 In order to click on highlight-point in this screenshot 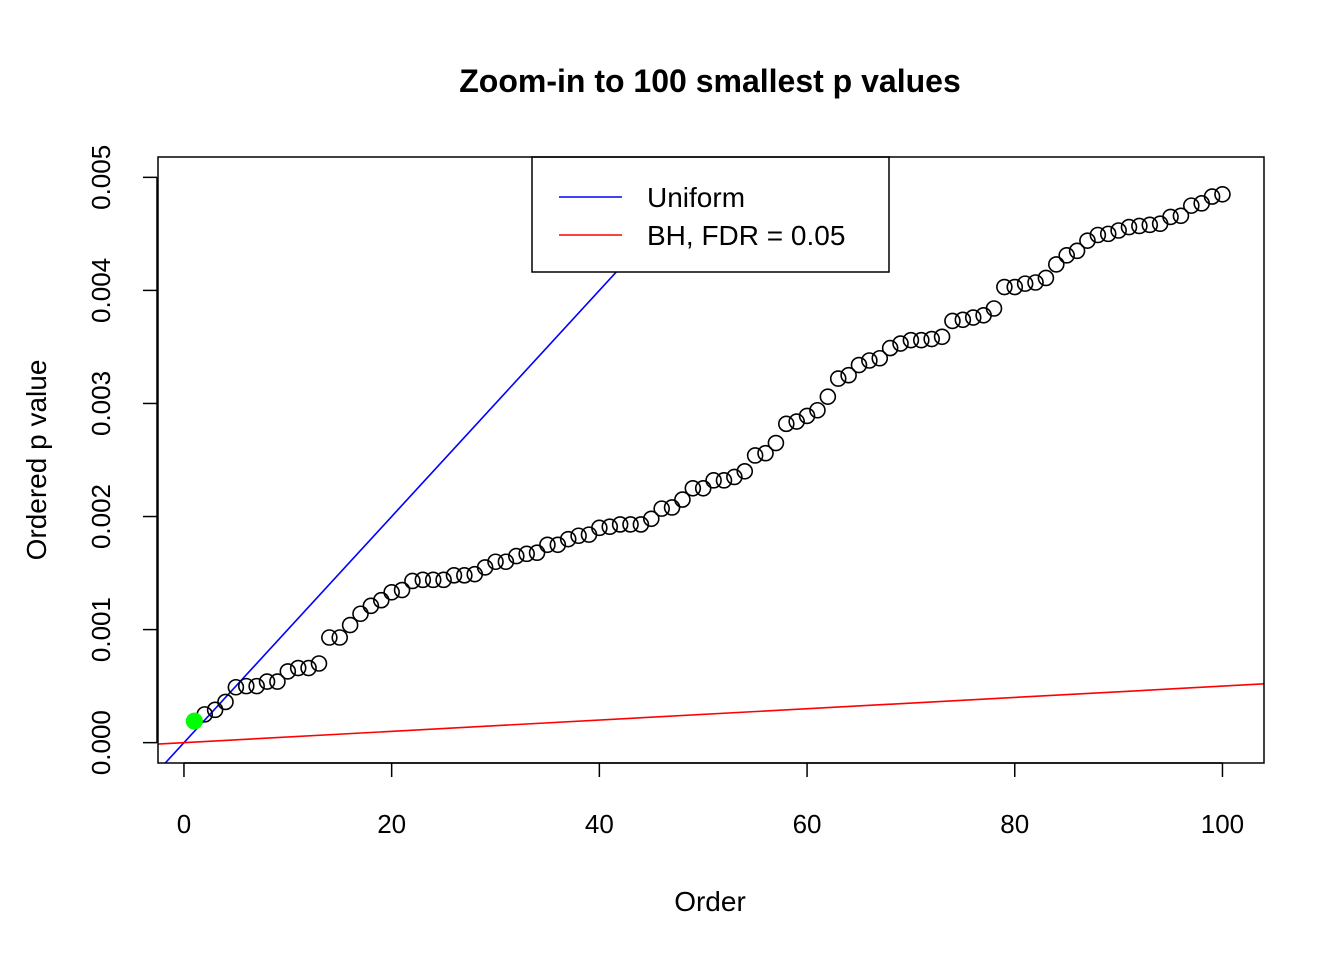, I will do `click(194, 721)`.